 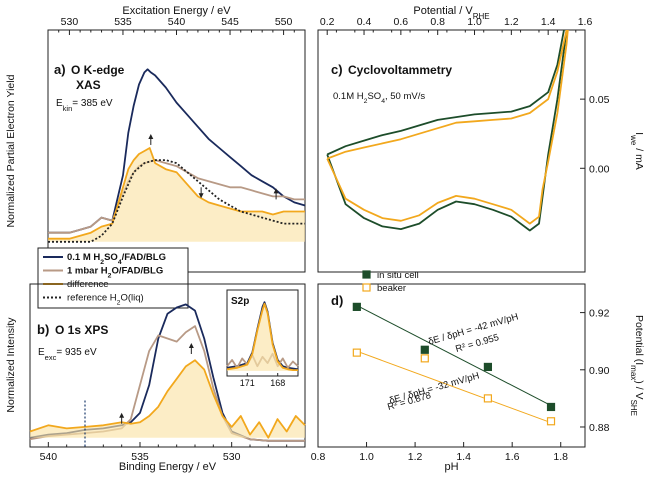 I want to click on xps-title: O 1s XPS, so click(x=81, y=330).